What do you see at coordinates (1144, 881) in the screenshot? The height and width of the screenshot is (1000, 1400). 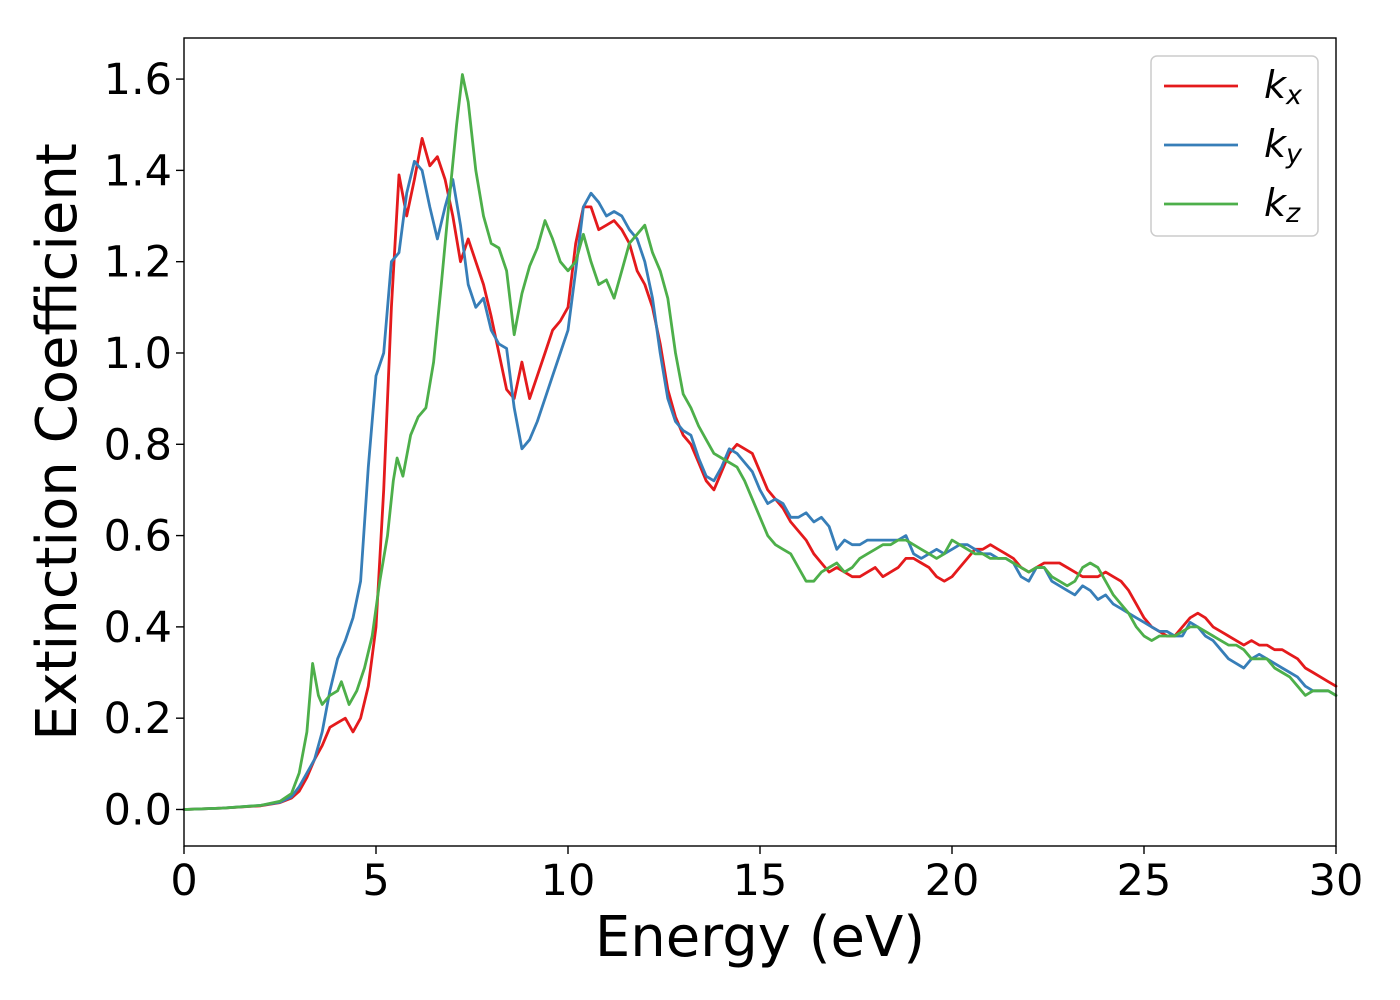 I see `x-tick-label: 25` at bounding box center [1144, 881].